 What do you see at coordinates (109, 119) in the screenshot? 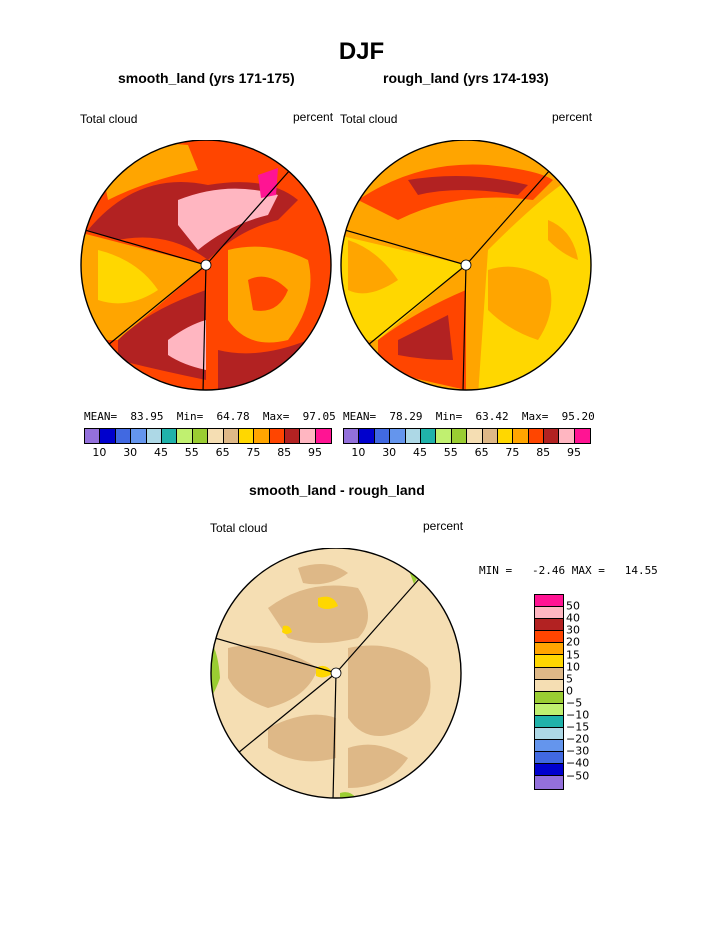
I see `panel-1-field-label: Total cloud` at bounding box center [109, 119].